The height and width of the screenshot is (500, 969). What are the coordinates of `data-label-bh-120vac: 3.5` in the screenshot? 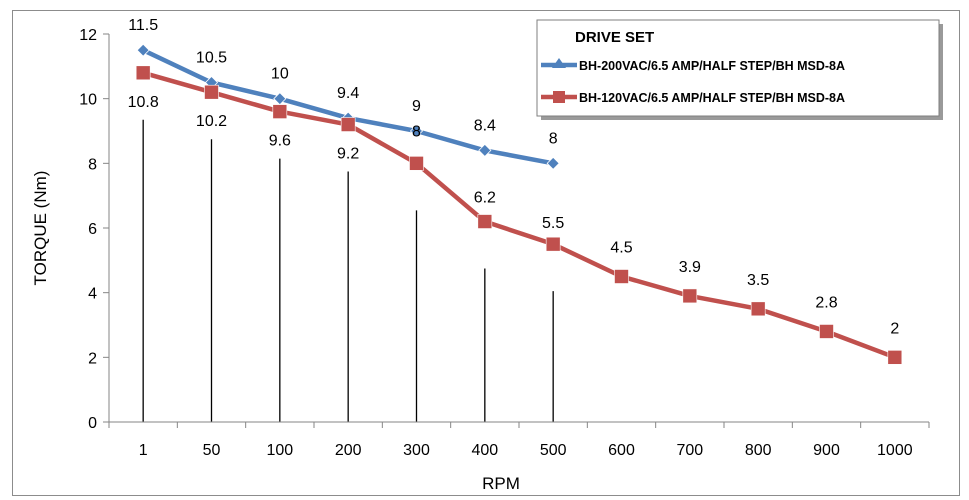 It's located at (758, 280).